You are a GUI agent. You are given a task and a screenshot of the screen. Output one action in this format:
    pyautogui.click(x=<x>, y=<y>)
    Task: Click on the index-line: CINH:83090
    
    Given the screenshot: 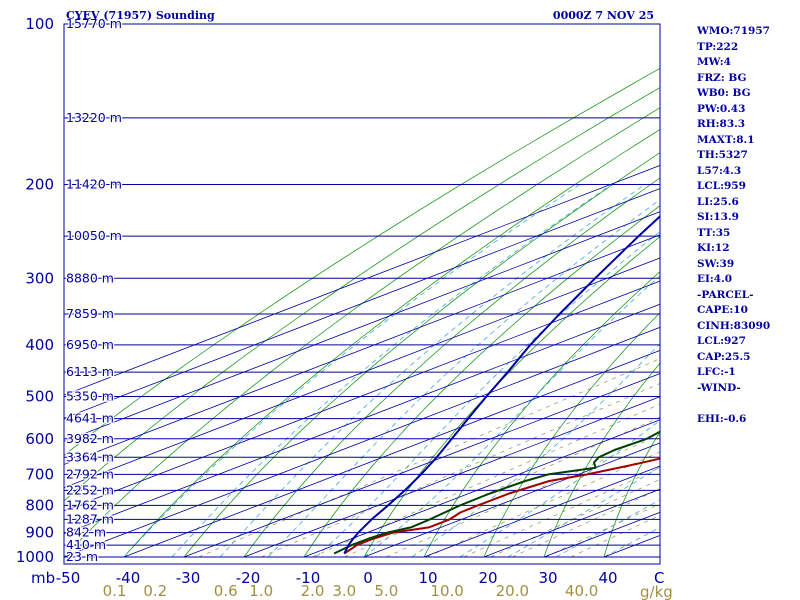 What is the action you would take?
    pyautogui.click(x=734, y=325)
    